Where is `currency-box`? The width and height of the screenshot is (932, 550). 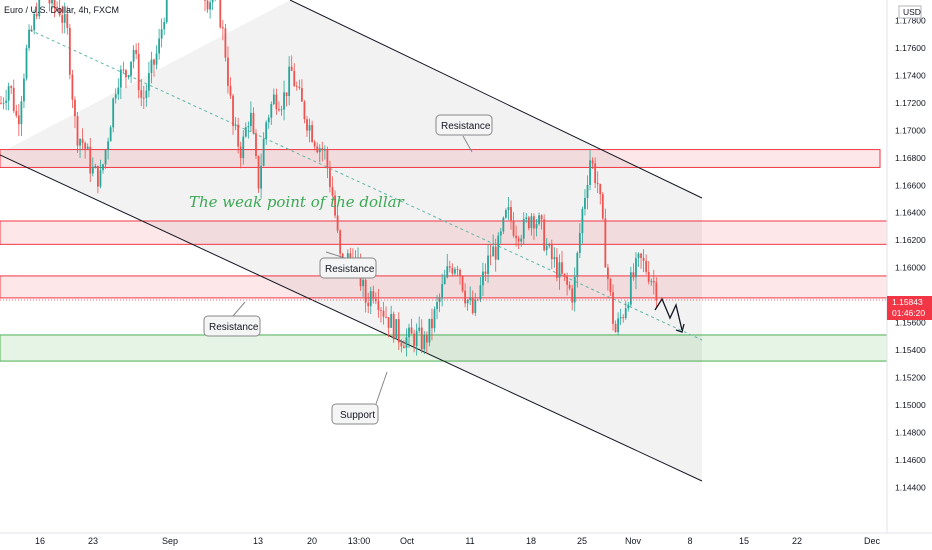
currency-box is located at coordinates (910, 12).